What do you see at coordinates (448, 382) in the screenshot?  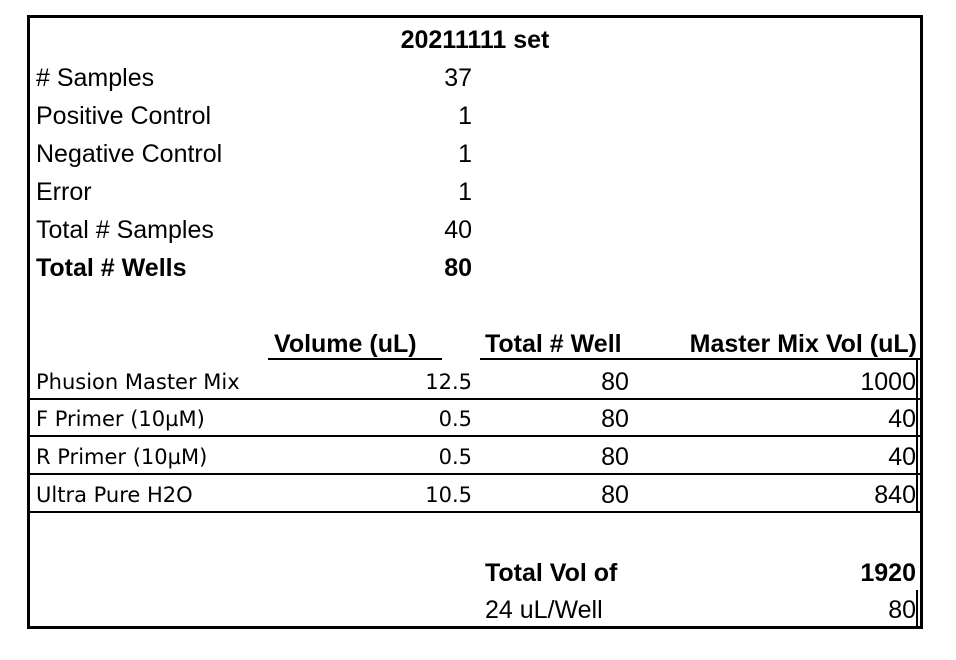 I see `row-volume: 12.5` at bounding box center [448, 382].